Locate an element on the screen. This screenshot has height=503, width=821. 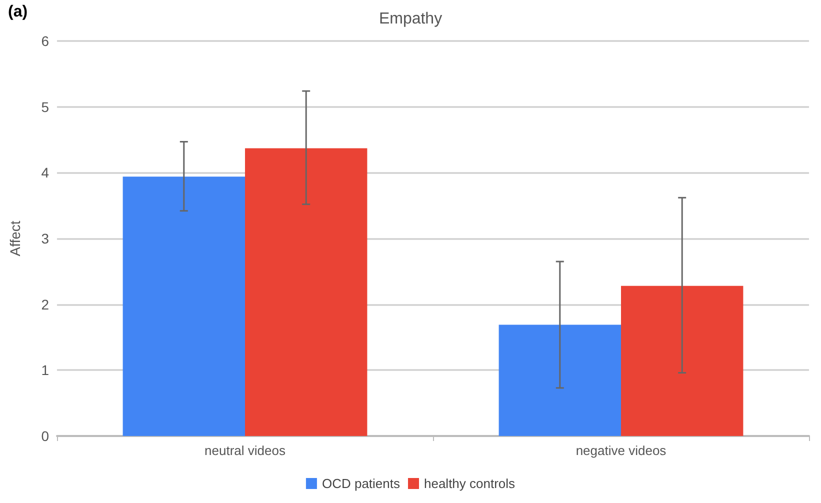
legend-label: healthy controls is located at coordinates (470, 483).